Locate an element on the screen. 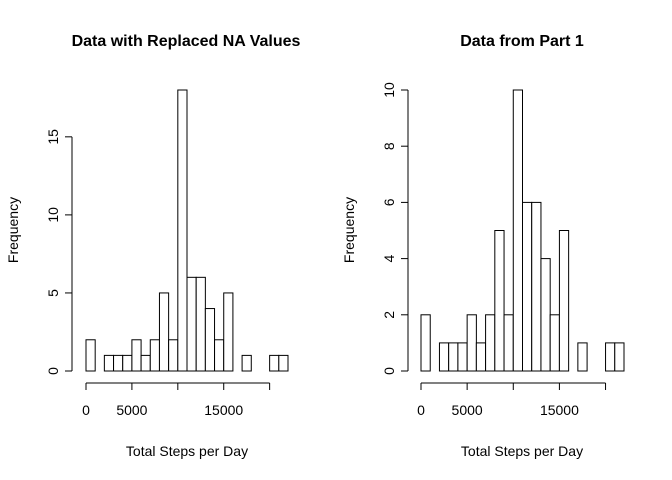  y-tick-label: 4 is located at coordinates (389, 258).